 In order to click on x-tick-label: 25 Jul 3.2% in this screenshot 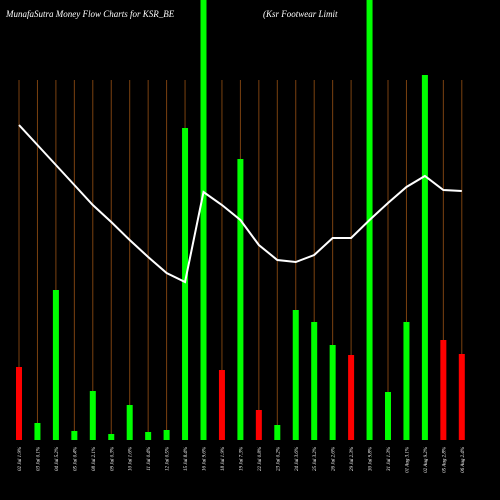, I will do `click(315, 459)`.